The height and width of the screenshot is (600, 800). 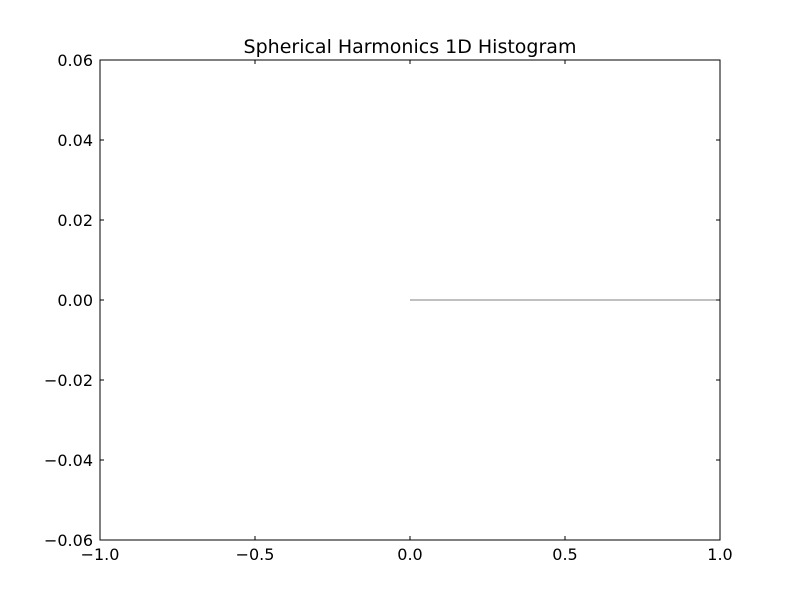 I want to click on y-tick-label: 0.00, so click(x=75, y=300).